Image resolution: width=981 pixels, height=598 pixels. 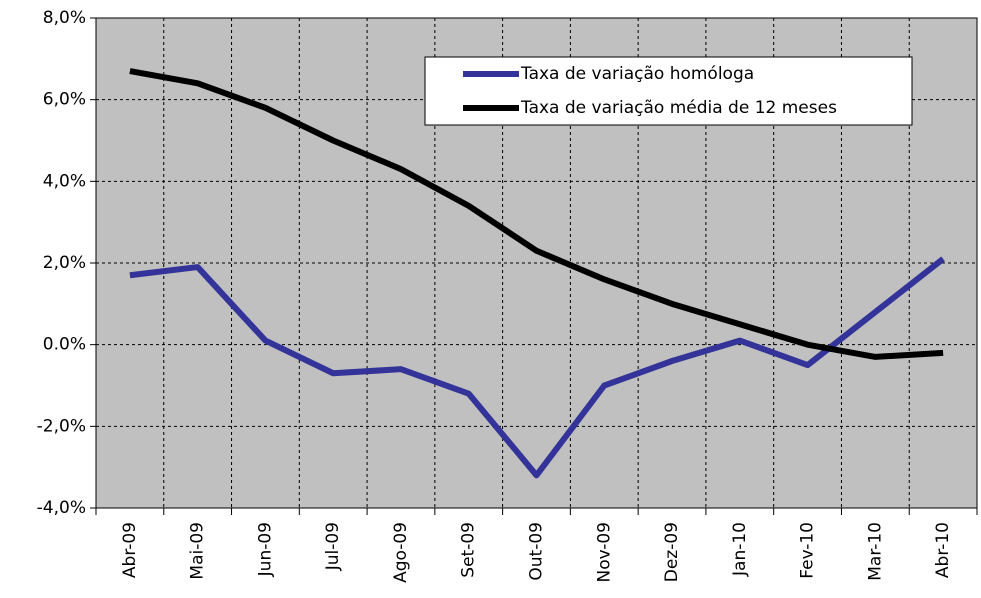 I want to click on x-tick-label: Mar-10, so click(x=875, y=551).